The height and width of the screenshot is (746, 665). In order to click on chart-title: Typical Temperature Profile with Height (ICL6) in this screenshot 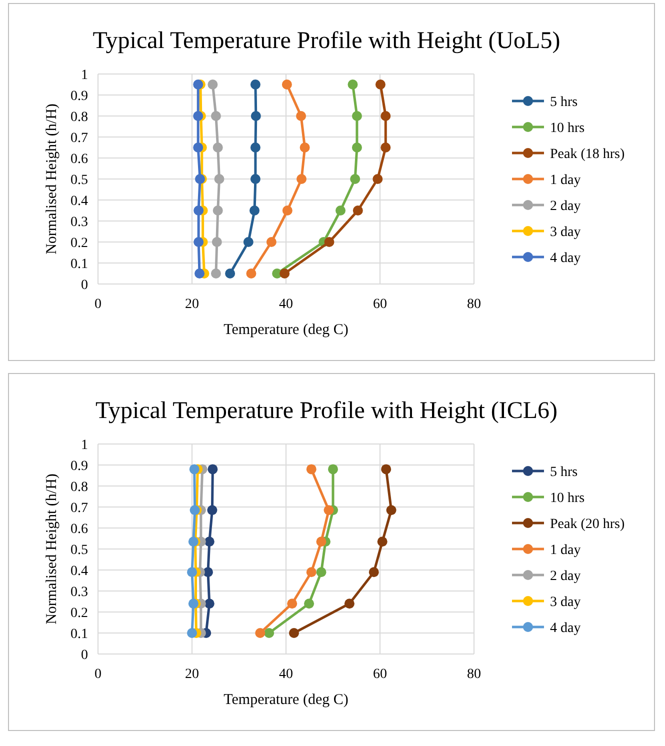, I will do `click(326, 411)`.